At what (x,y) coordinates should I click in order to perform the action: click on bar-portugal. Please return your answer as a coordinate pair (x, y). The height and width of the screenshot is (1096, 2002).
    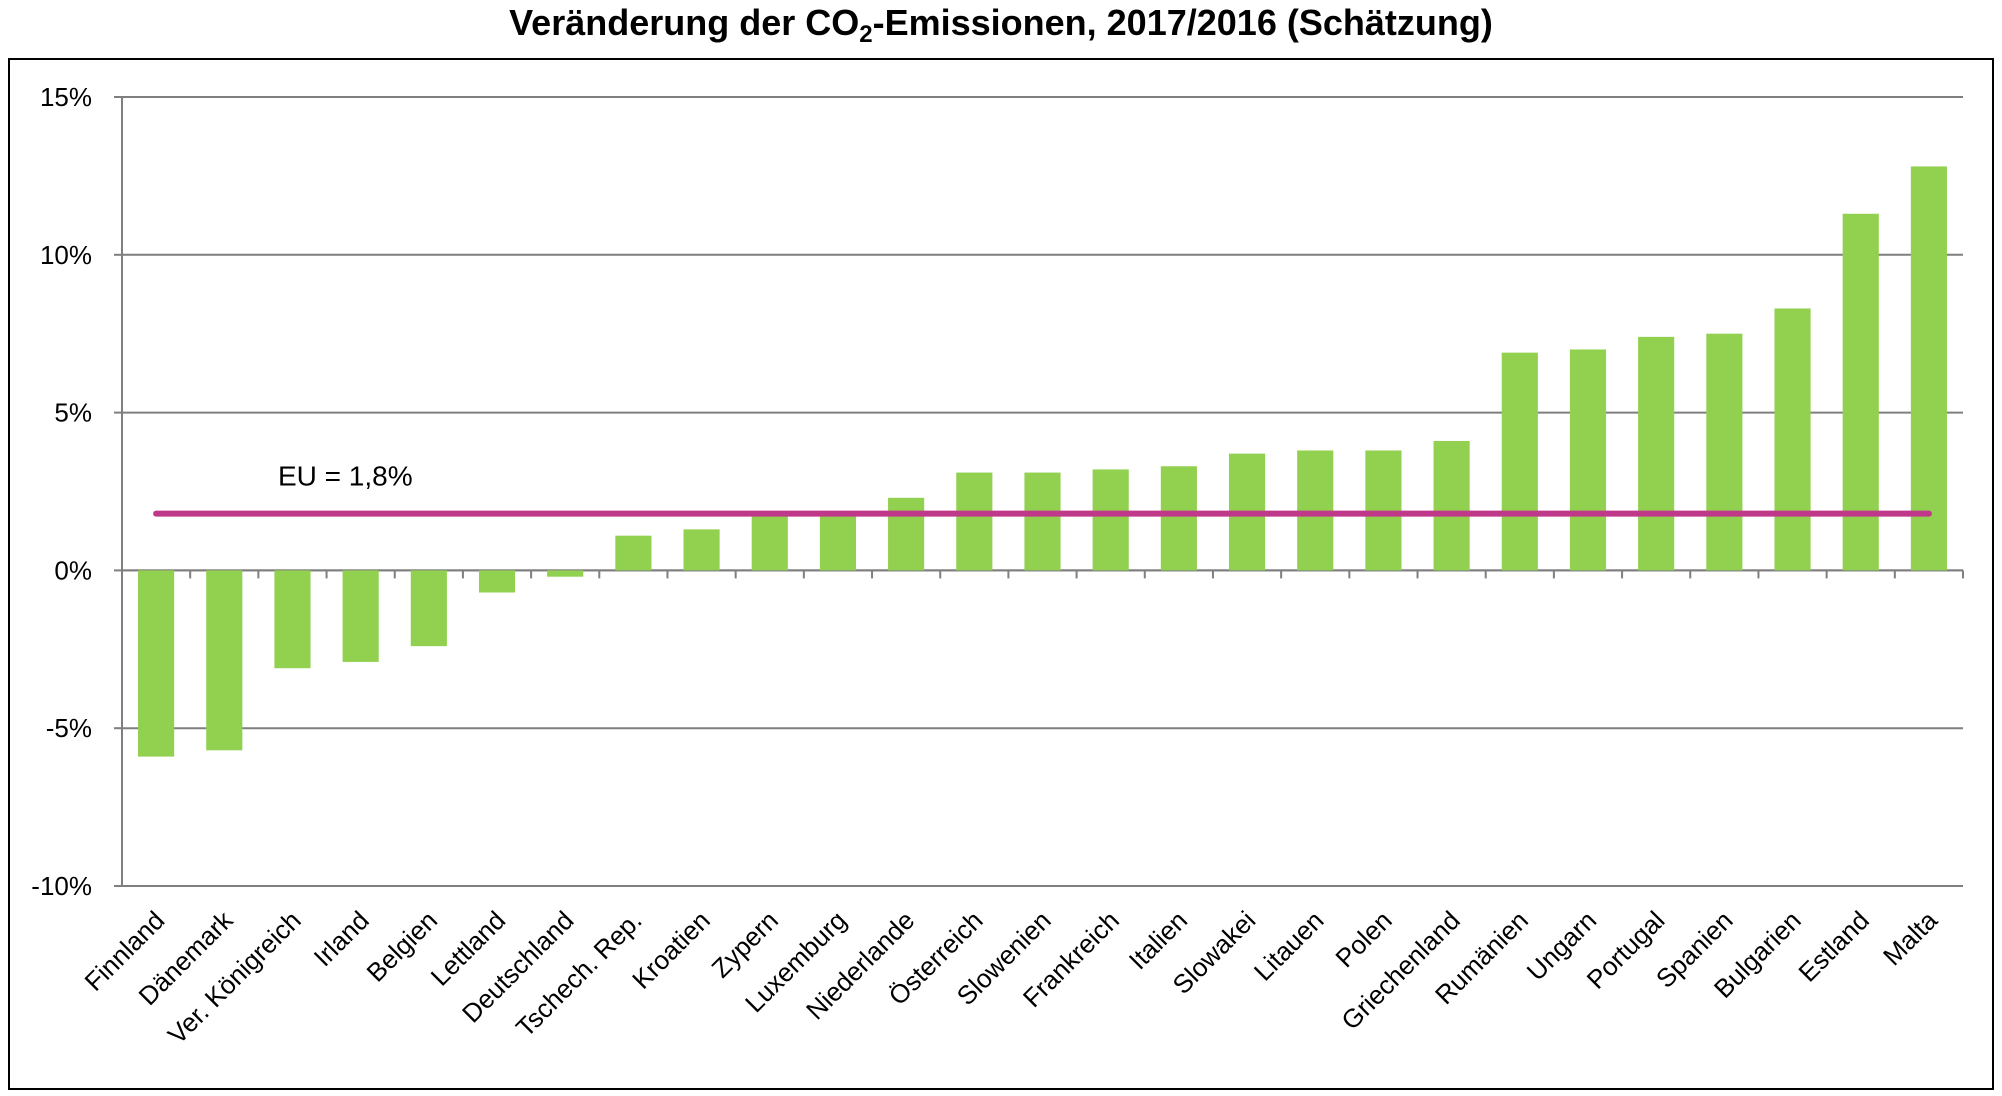
    Looking at the image, I should click on (1656, 453).